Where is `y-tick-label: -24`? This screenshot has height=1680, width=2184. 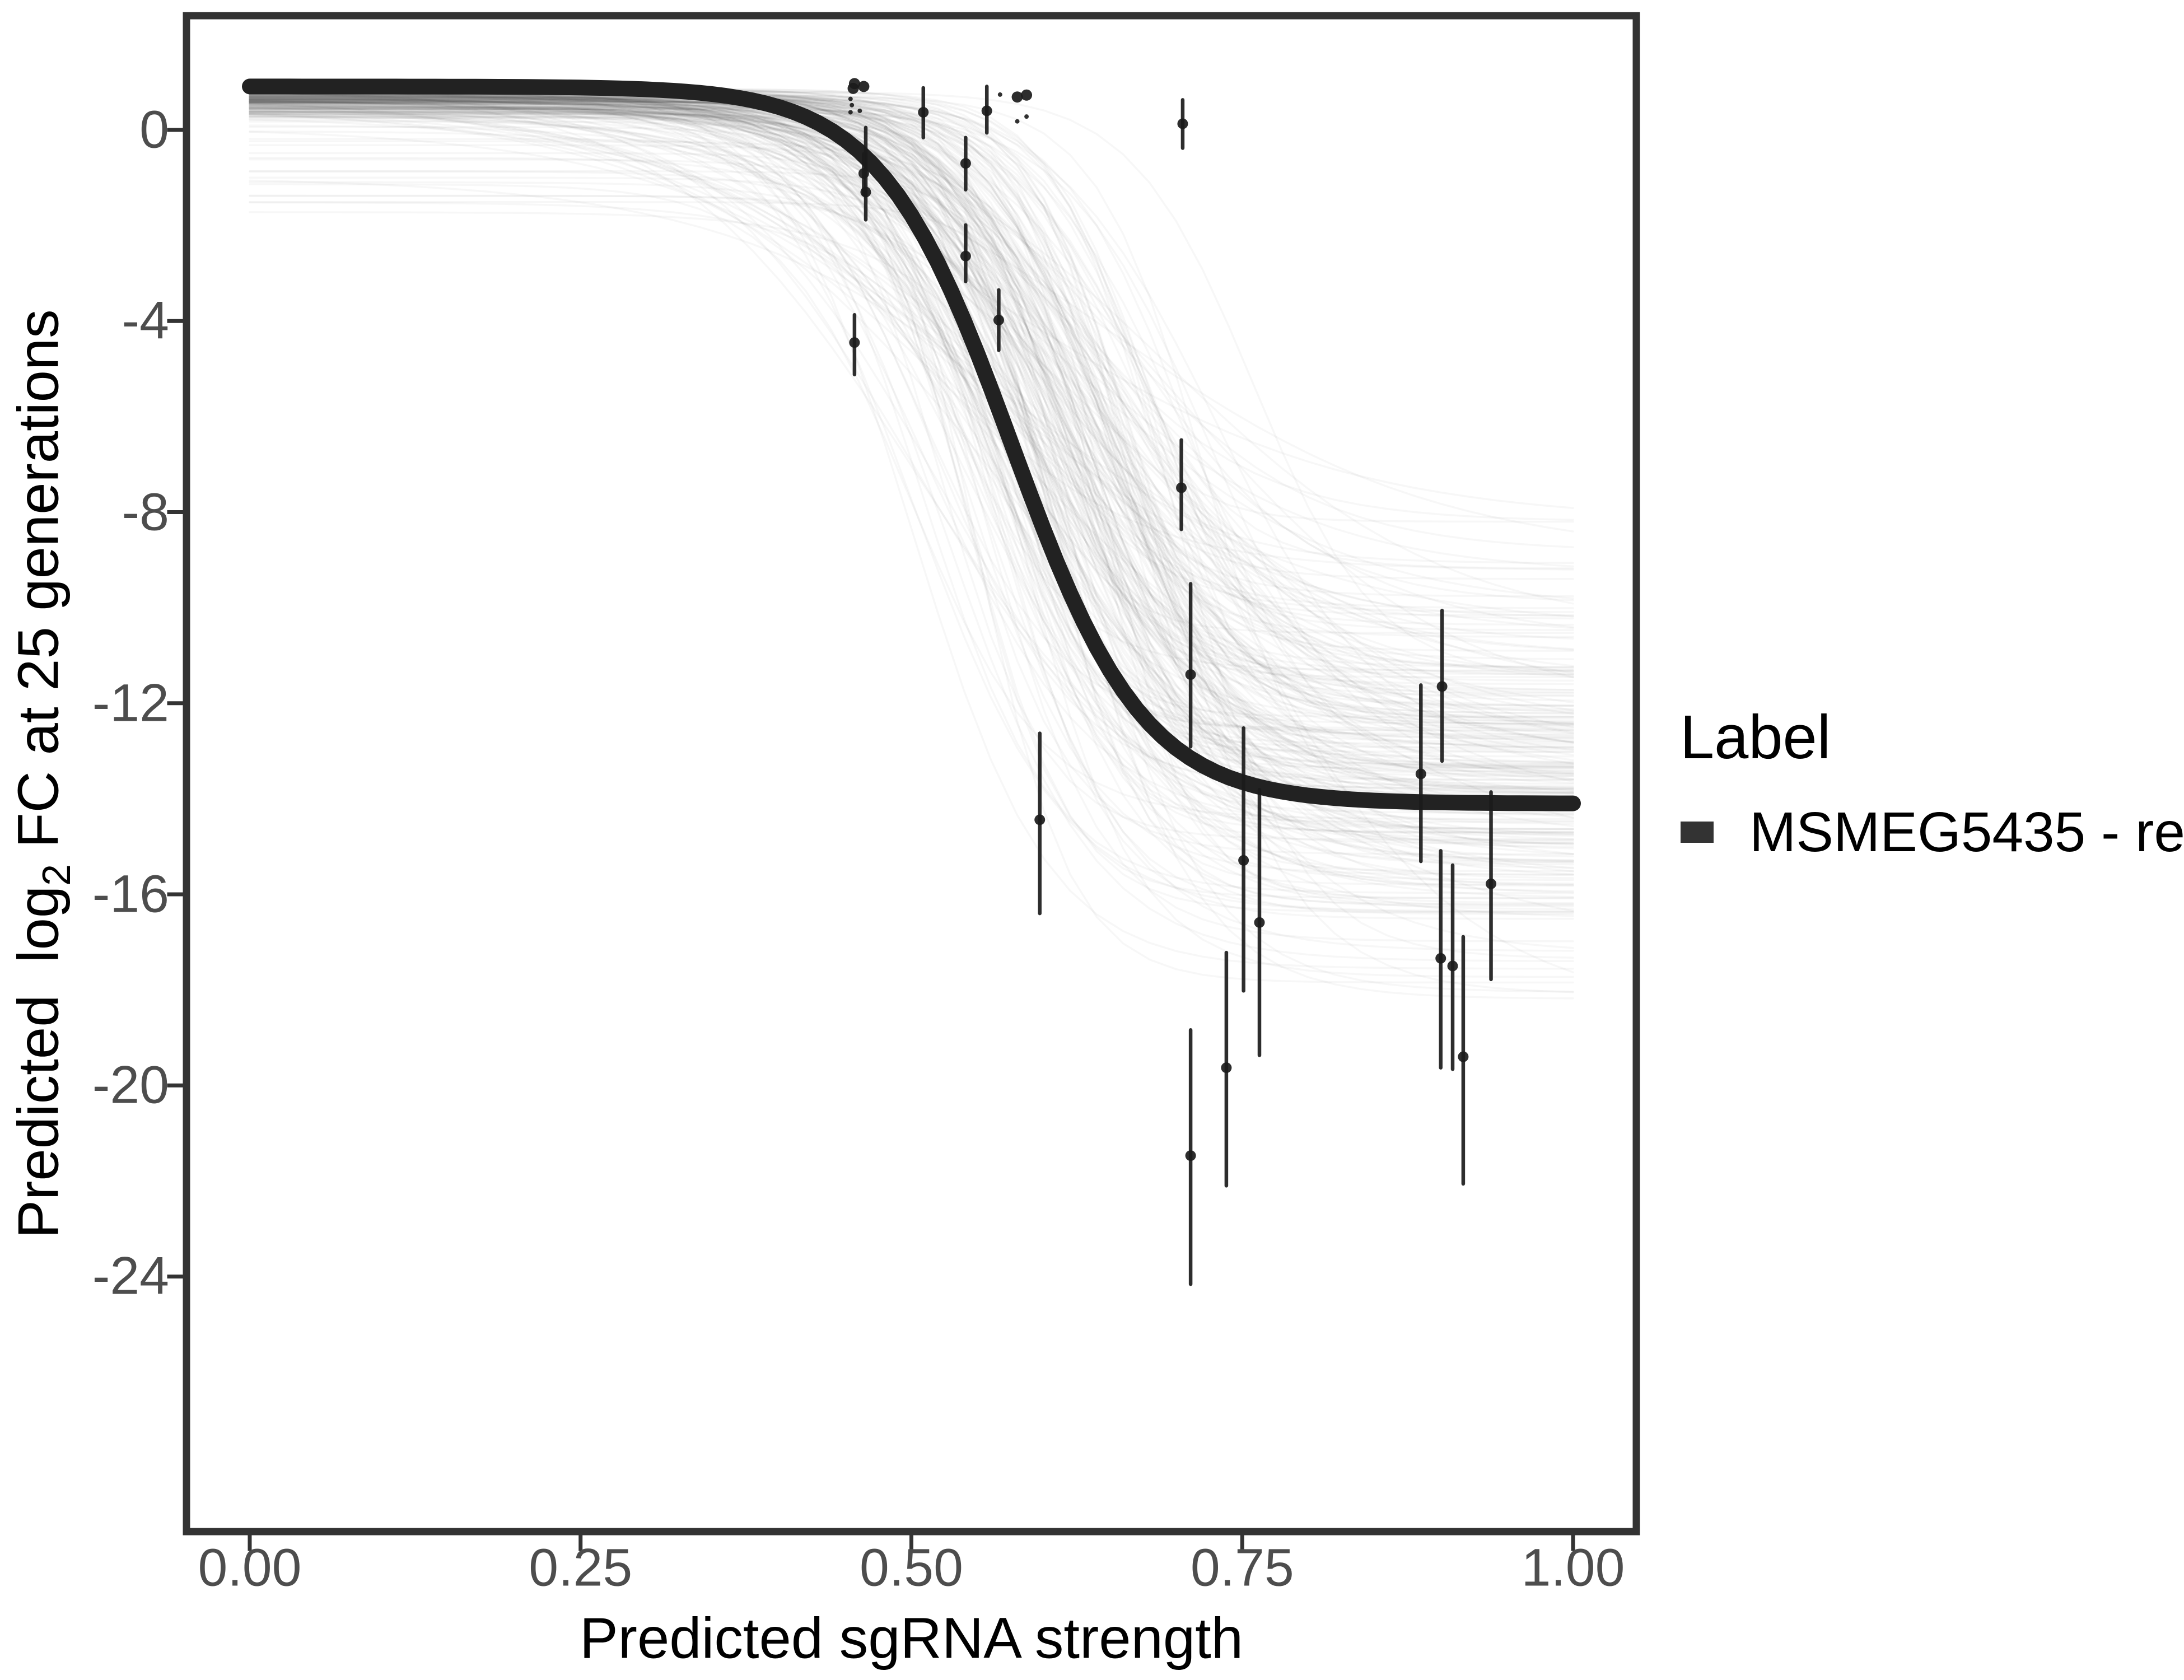 y-tick-label: -24 is located at coordinates (131, 1276).